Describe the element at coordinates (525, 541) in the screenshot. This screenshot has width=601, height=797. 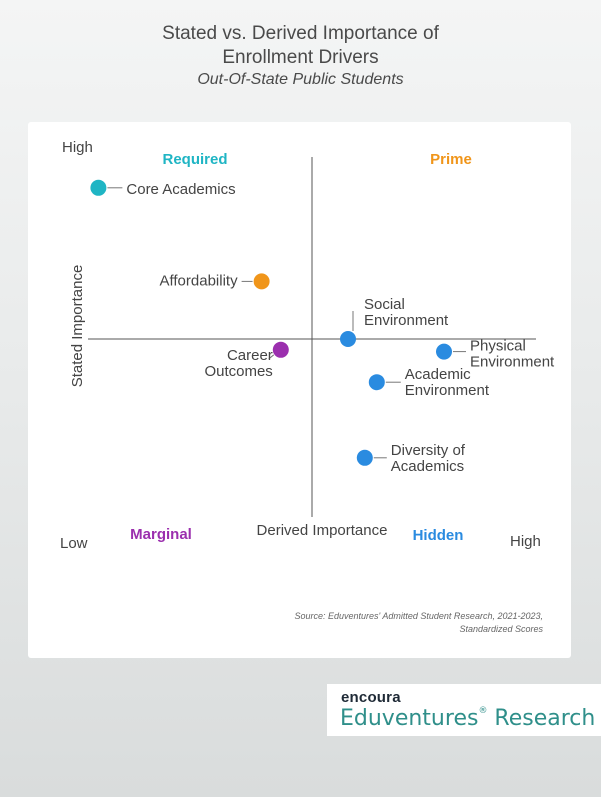
I see `x-high-label: High` at that location.